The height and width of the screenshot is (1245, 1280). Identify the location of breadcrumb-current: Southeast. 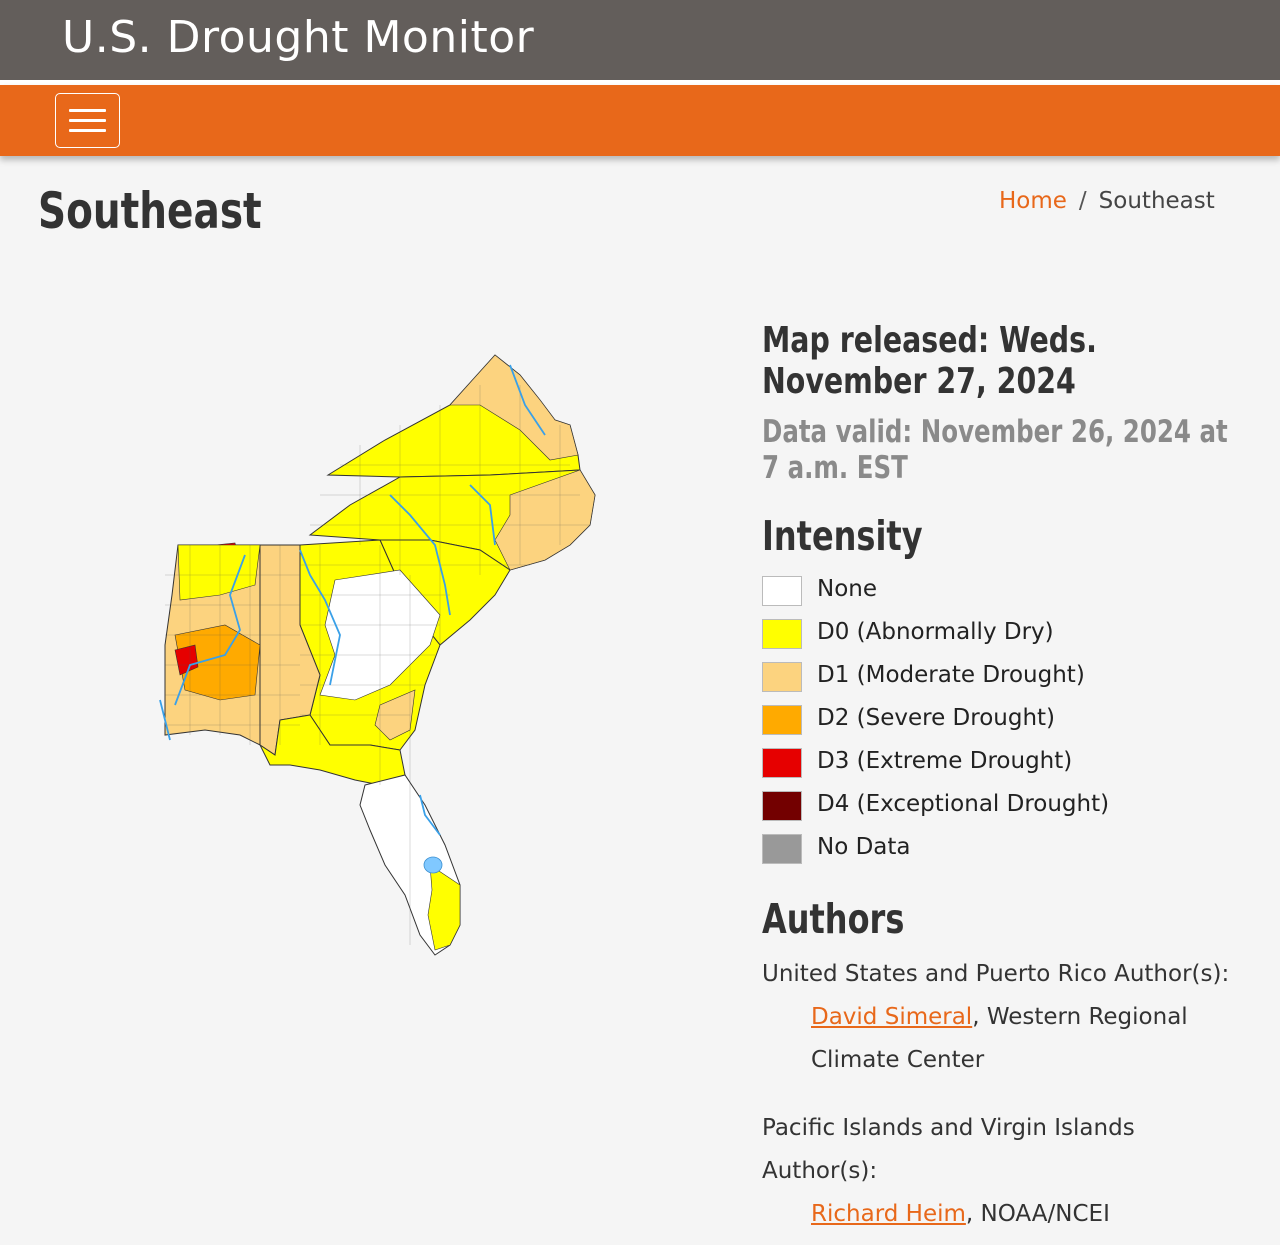
(1156, 201).